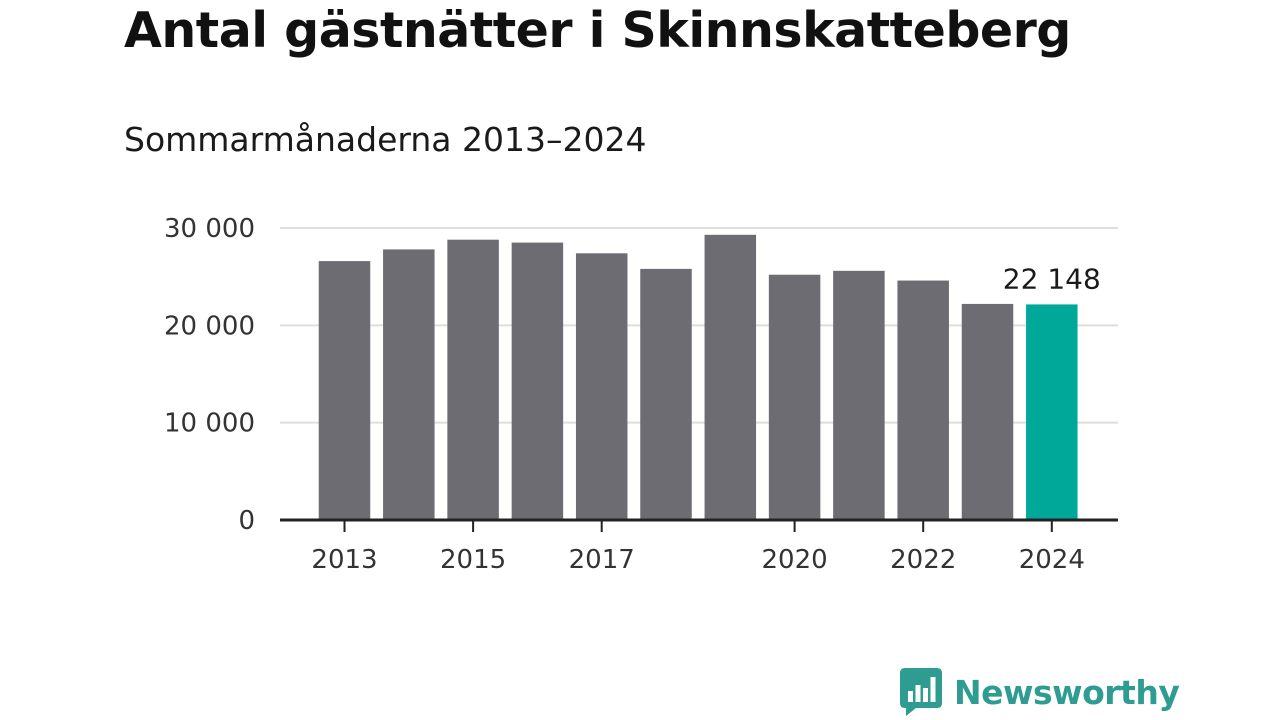 The image size is (1280, 720). I want to click on x-tick-label: 2024, so click(1052, 560).